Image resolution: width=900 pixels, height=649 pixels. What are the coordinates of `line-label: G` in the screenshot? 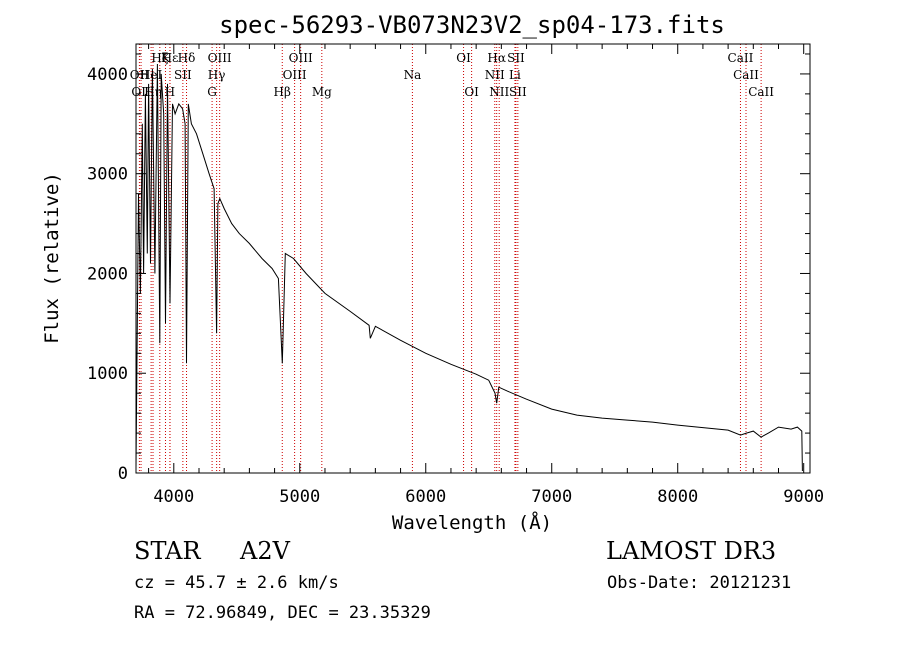 It's located at (212, 92).